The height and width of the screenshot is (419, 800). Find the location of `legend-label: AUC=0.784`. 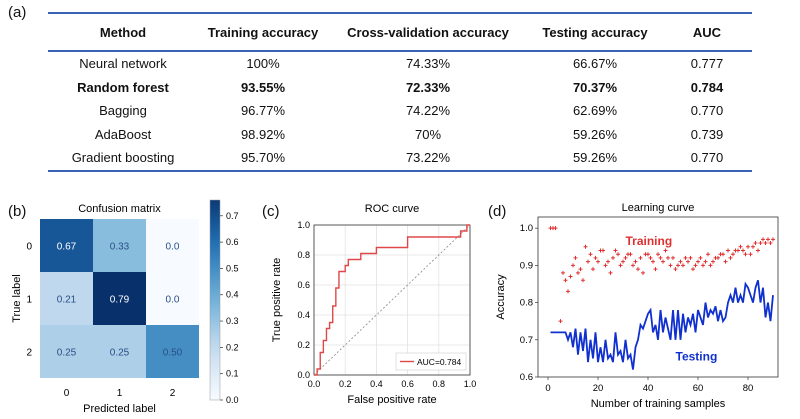

legend-label: AUC=0.784 is located at coordinates (439, 362).